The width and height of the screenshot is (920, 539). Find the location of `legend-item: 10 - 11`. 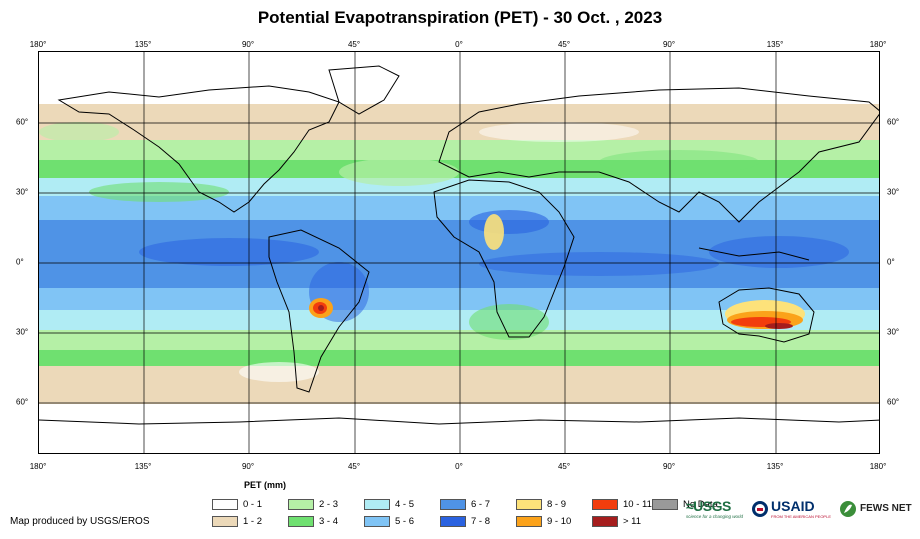

legend-item: 10 - 11 is located at coordinates (622, 504).